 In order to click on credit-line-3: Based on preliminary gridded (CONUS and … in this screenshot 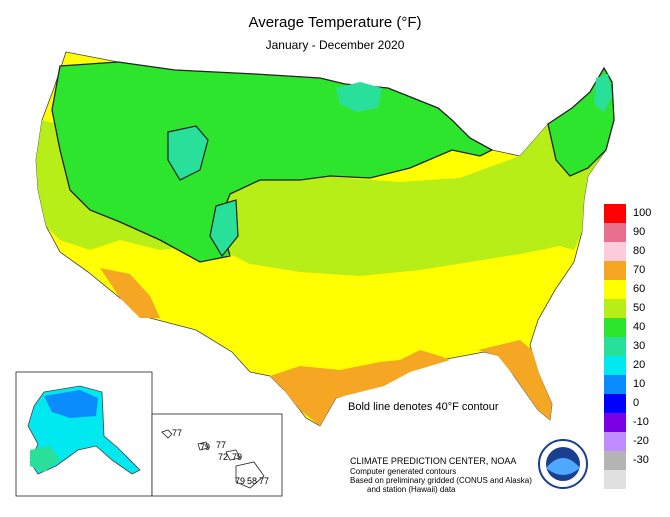, I will do `click(441, 480)`.